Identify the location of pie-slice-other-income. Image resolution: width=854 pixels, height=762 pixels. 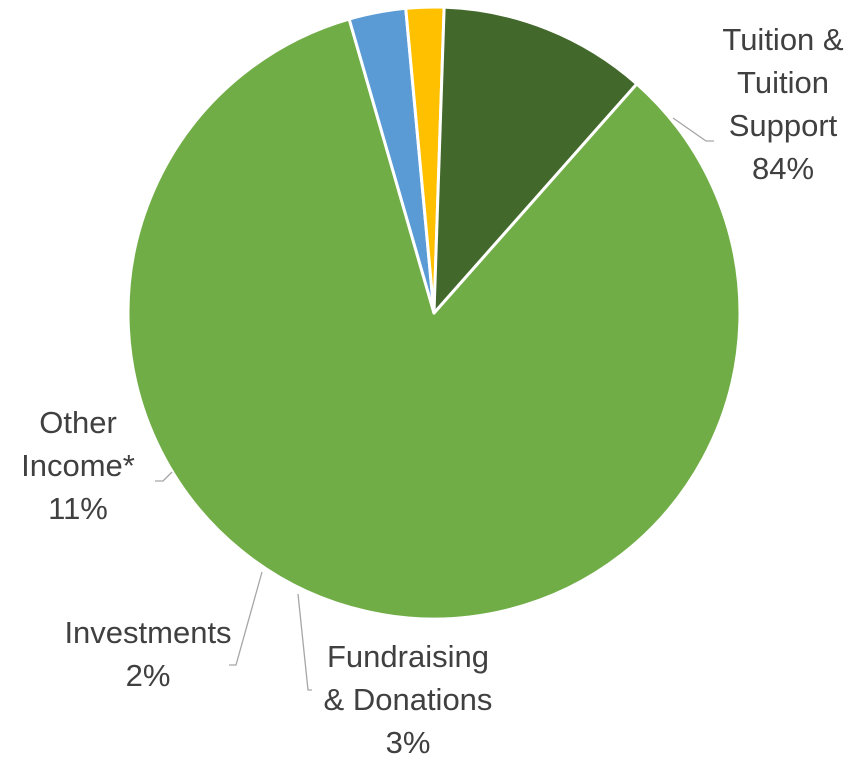
(535, 160).